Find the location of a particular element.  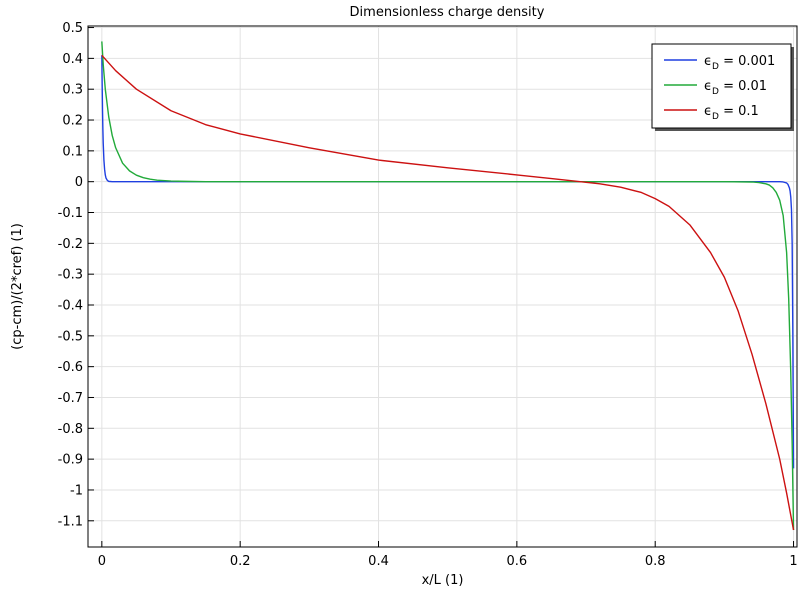

x-tick-label: 0.6 is located at coordinates (517, 561).